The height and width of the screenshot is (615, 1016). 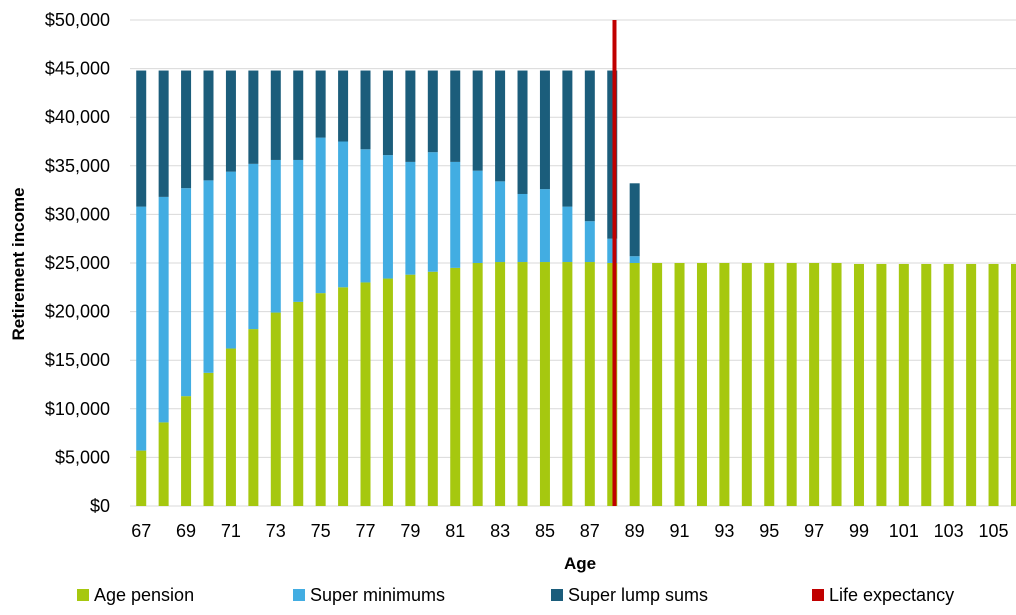 I want to click on legend-swatch-life-expectancy, so click(x=818, y=595).